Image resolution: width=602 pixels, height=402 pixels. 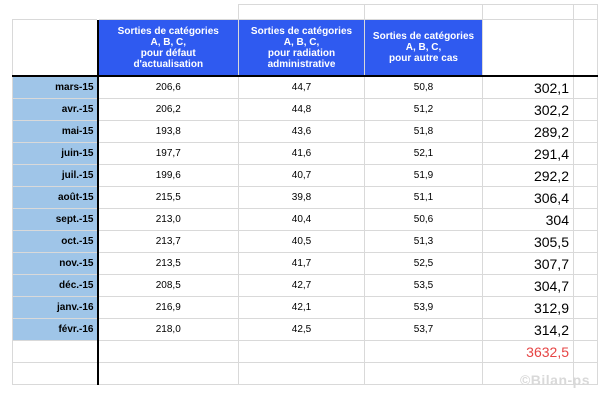 I want to click on autre-cas-cell: 51,3, so click(x=423, y=241).